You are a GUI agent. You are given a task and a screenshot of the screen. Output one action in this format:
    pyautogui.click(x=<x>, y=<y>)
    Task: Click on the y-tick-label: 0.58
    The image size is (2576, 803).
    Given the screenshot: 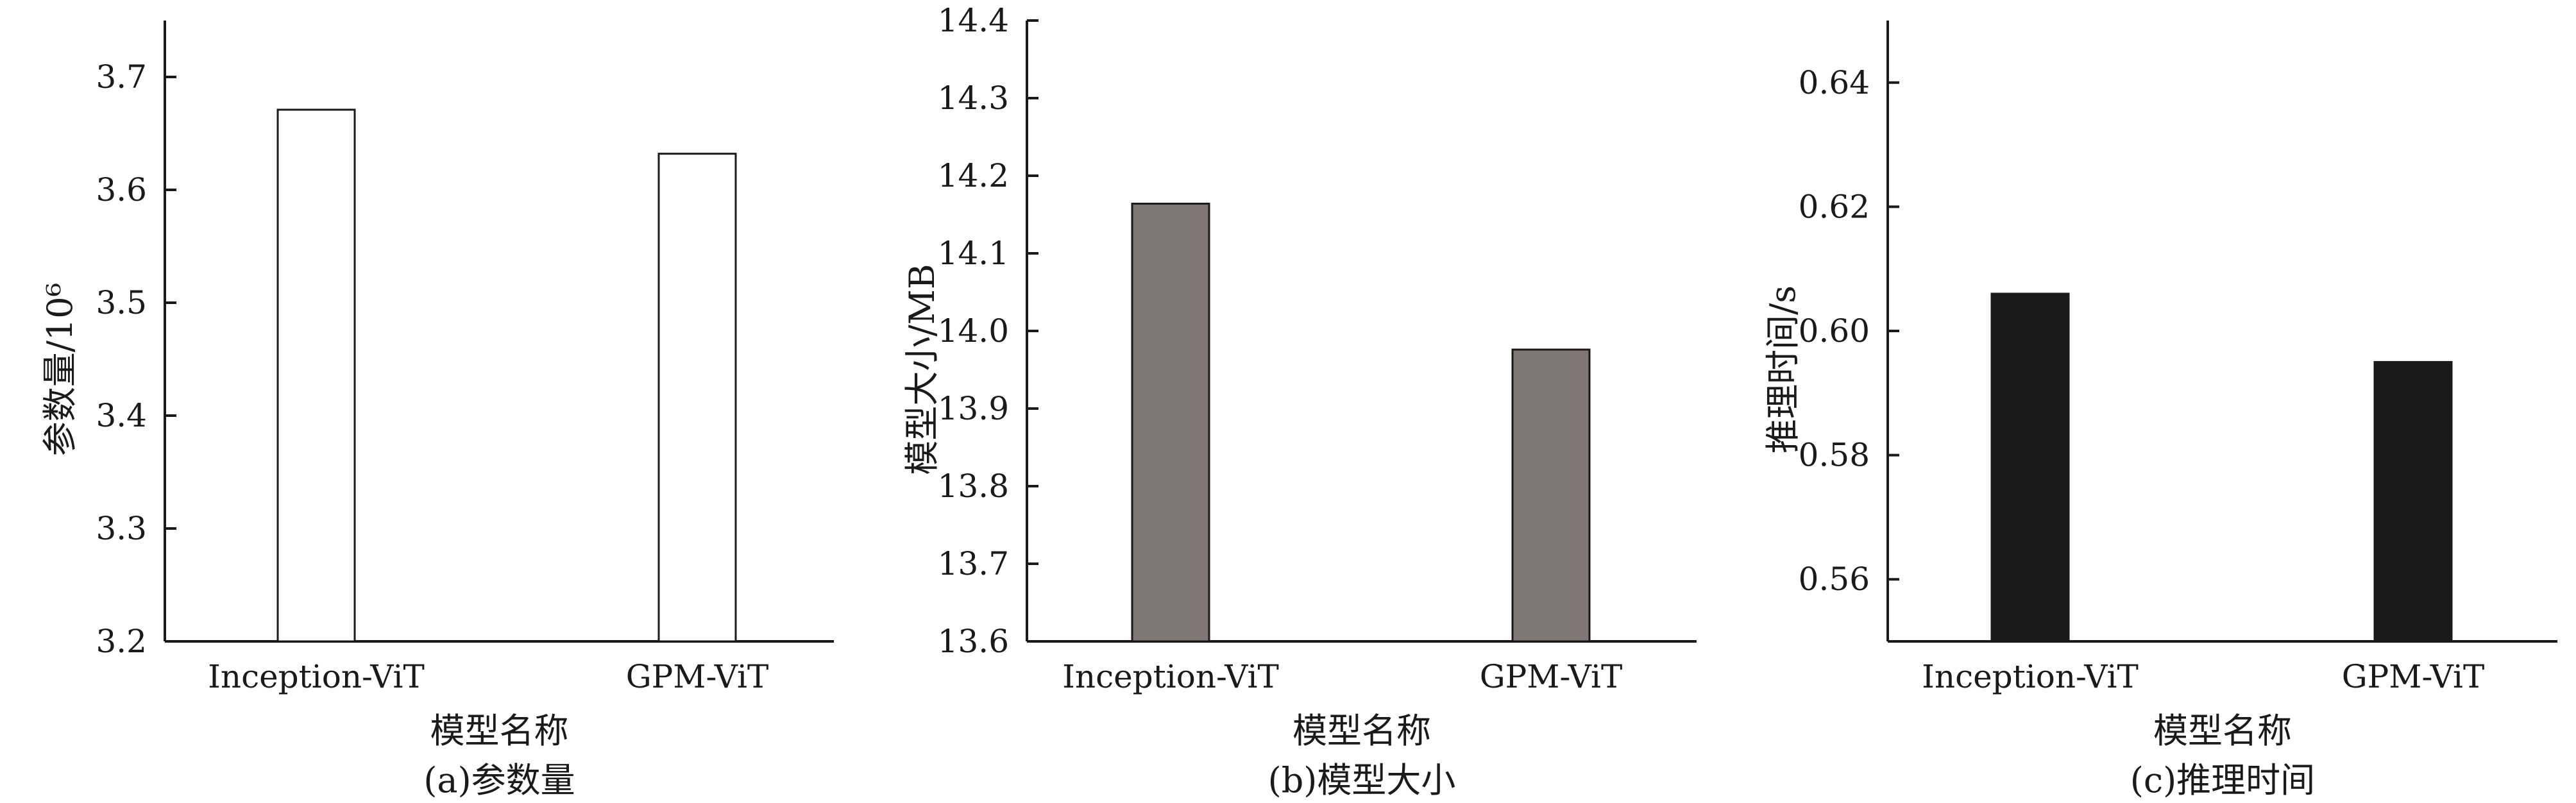 What is the action you would take?
    pyautogui.click(x=1834, y=455)
    